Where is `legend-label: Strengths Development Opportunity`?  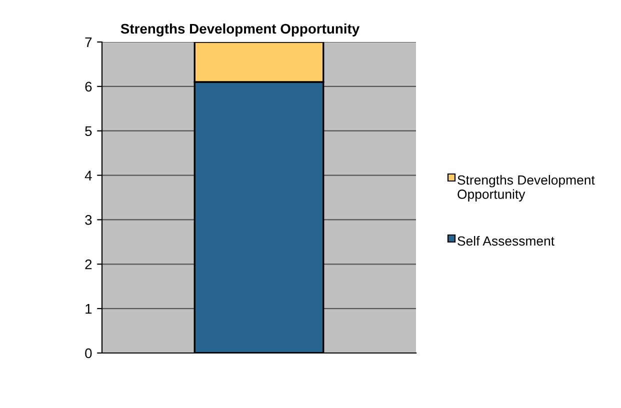
legend-label: Strengths Development Opportunity is located at coordinates (526, 188).